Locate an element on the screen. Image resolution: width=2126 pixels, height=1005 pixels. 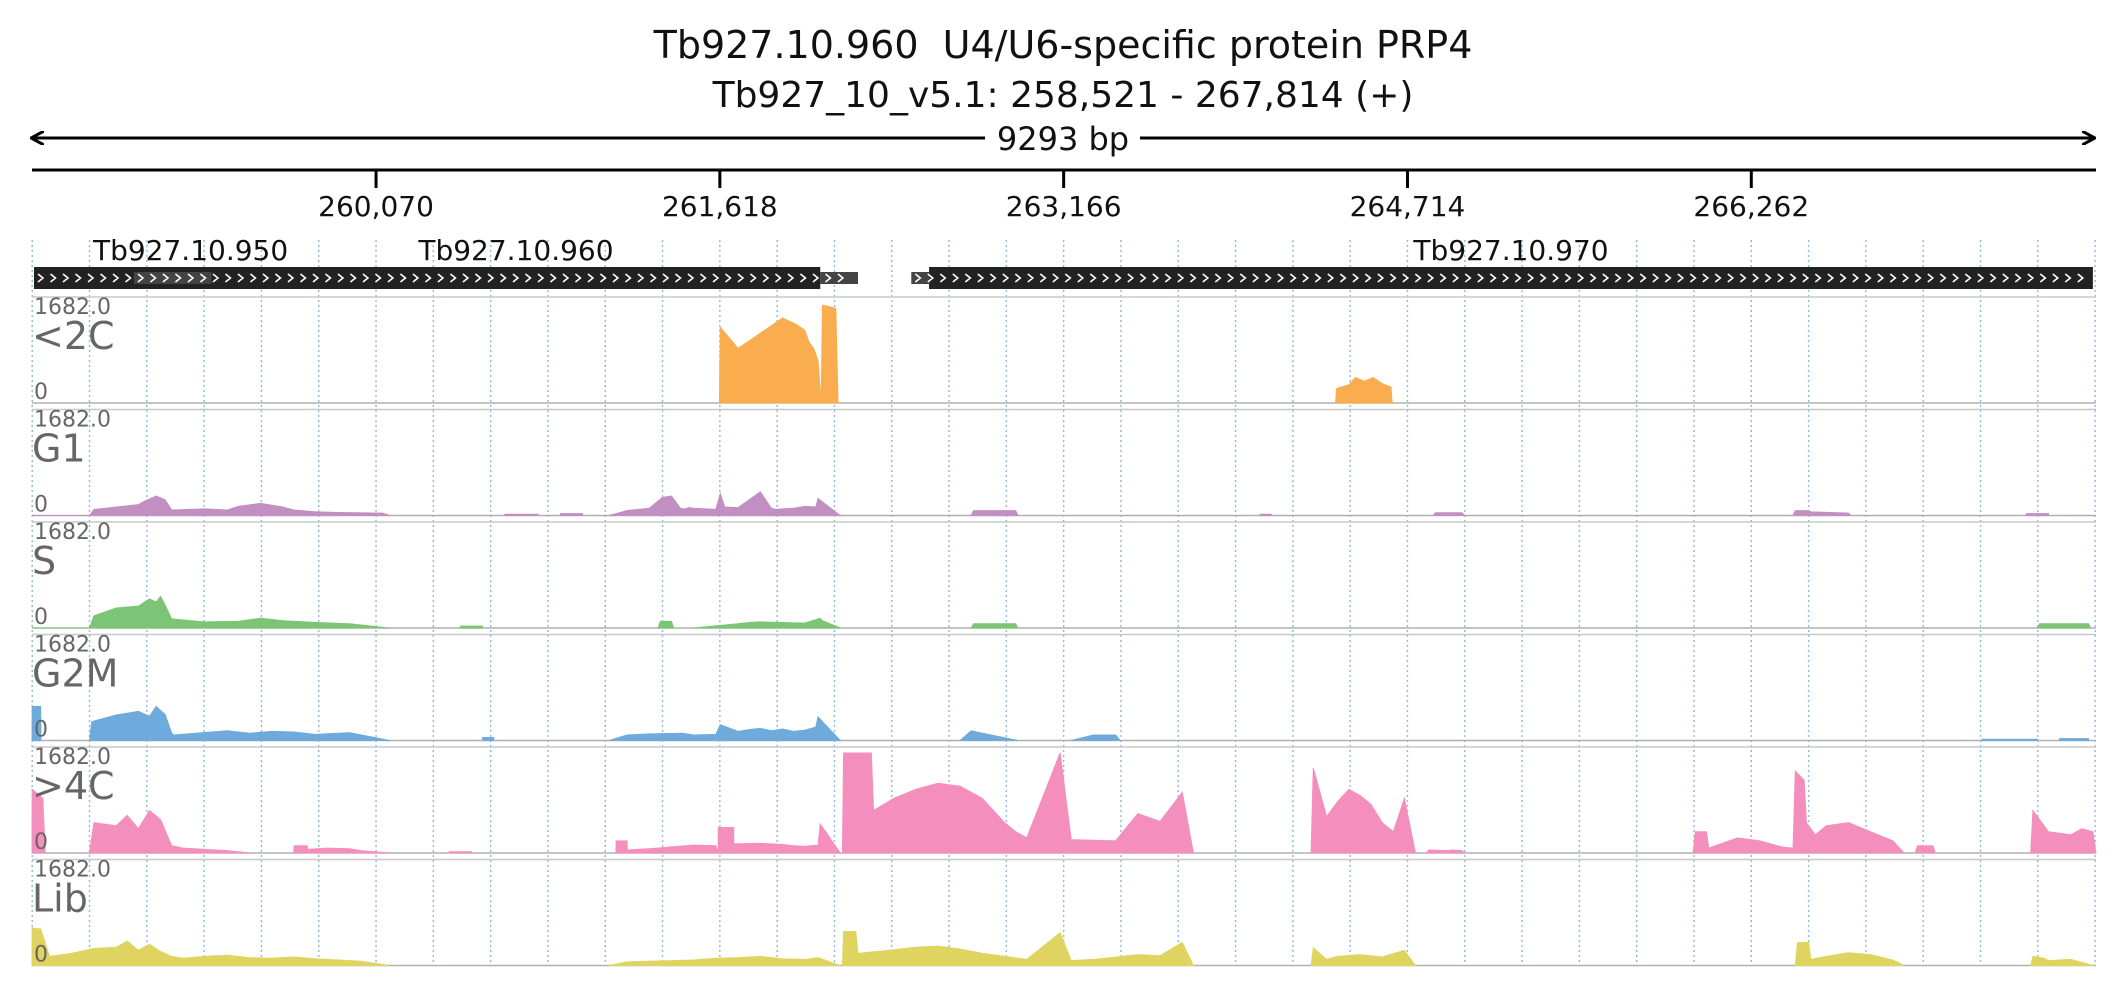
gene-model: Tb927.10.970 is located at coordinates (1502, 261).